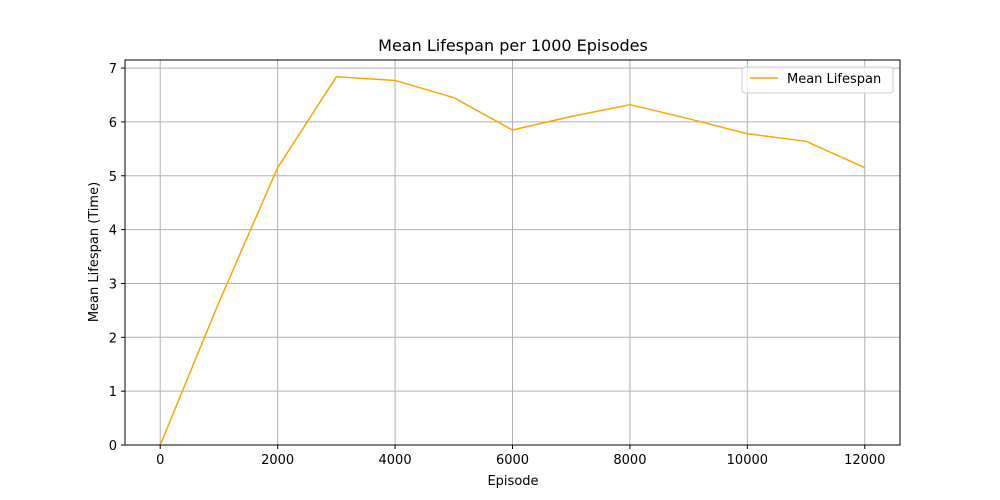  I want to click on y-tick-label: 1, so click(113, 392).